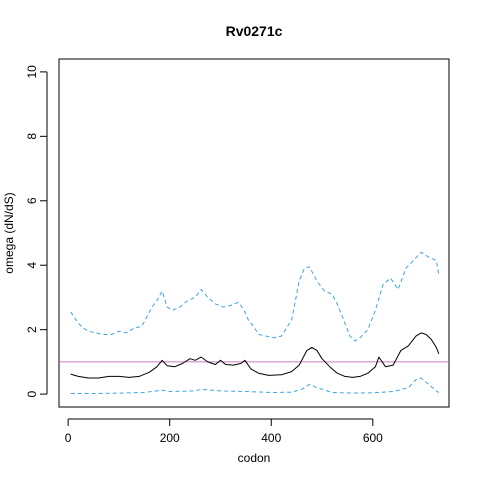  What do you see at coordinates (68, 438) in the screenshot?
I see `x-tick-label: 0` at bounding box center [68, 438].